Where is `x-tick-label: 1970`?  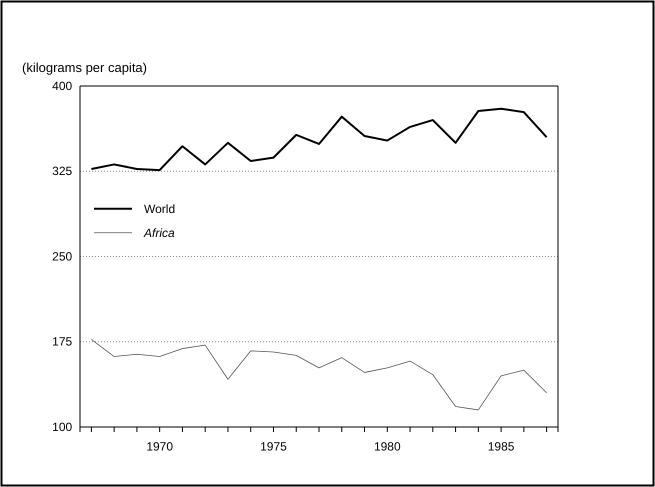 x-tick-label: 1970 is located at coordinates (160, 447).